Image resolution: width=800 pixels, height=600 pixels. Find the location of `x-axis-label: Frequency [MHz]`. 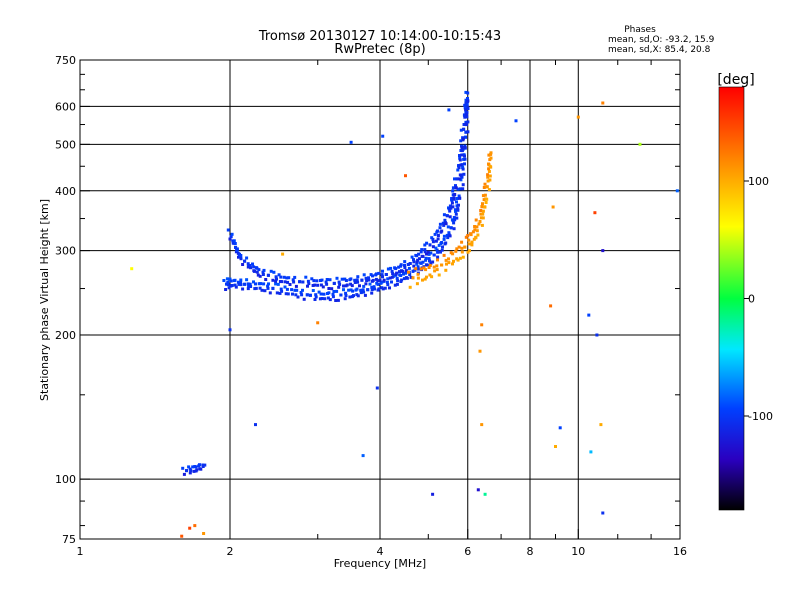

x-axis-label: Frequency [MHz] is located at coordinates (380, 563).